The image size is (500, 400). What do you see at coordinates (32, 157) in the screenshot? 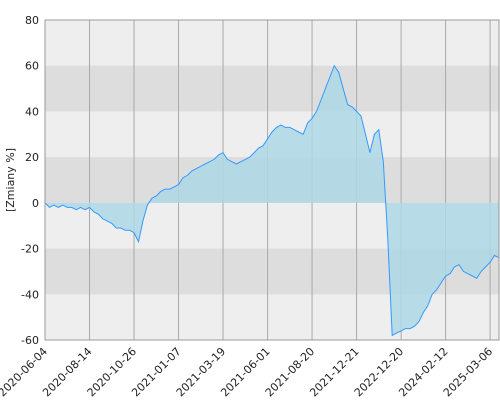
I see `y-tick-label: 20` at bounding box center [32, 157].